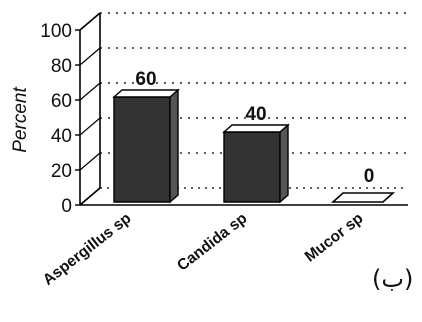 This screenshot has height=322, width=422. I want to click on y-axis-label: Percent, so click(20, 120).